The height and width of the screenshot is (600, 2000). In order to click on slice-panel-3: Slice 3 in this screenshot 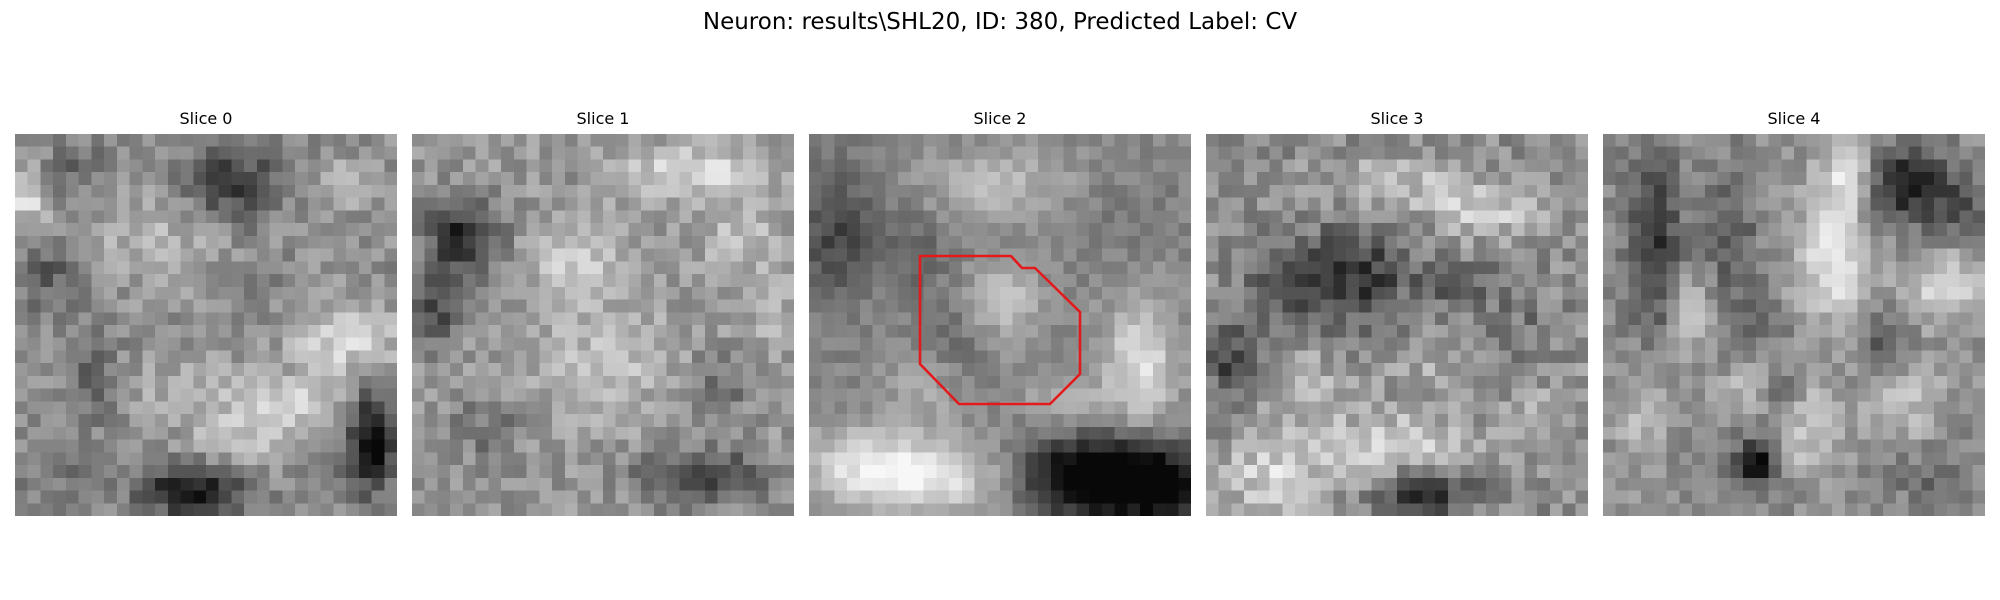, I will do `click(1397, 312)`.